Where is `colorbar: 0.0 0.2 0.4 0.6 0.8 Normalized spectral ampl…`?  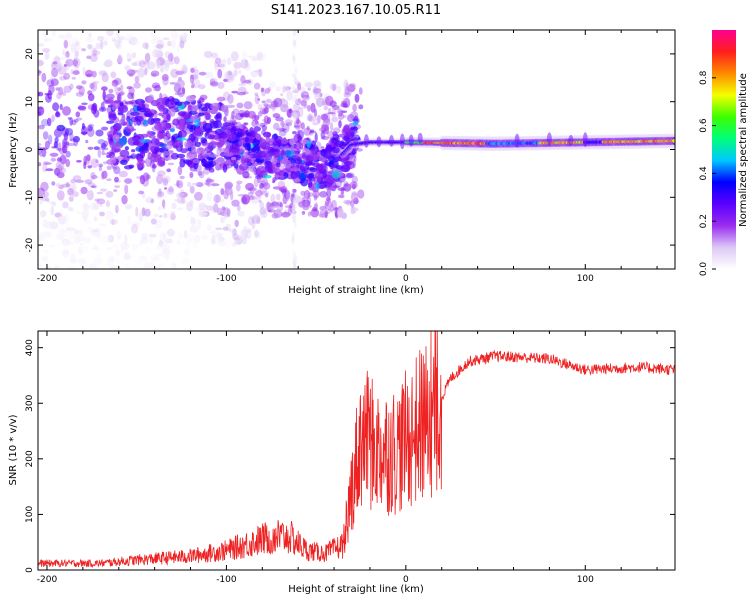
colorbar: 0.0 0.2 0.4 0.6 0.8 Normalized spectral ampl… is located at coordinates (724, 153).